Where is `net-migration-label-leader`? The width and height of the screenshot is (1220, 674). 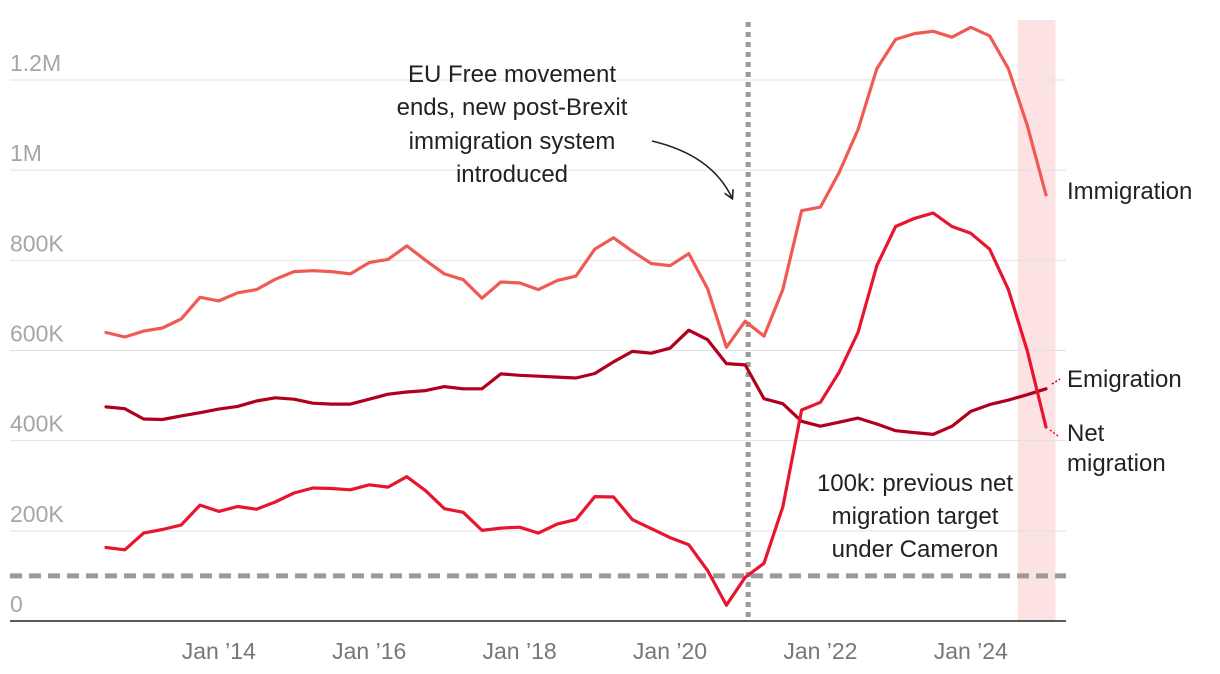
net-migration-label-leader is located at coordinates (1054, 433).